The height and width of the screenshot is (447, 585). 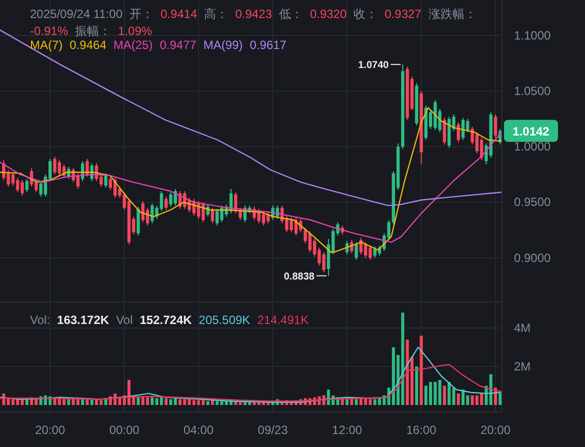 I want to click on annotation: 1.0142, so click(x=531, y=131).